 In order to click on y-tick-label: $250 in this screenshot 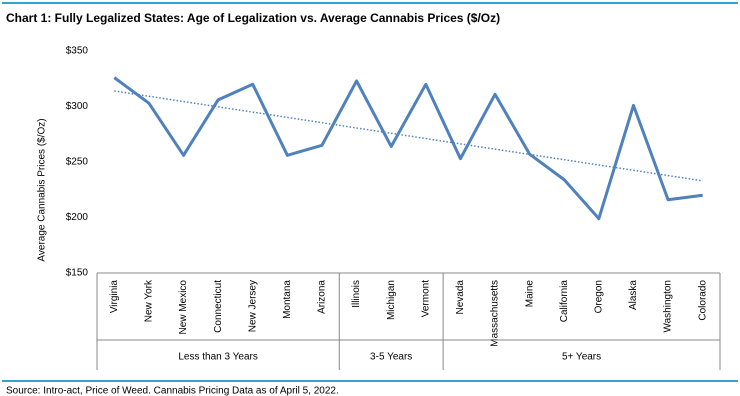, I will do `click(77, 162)`.